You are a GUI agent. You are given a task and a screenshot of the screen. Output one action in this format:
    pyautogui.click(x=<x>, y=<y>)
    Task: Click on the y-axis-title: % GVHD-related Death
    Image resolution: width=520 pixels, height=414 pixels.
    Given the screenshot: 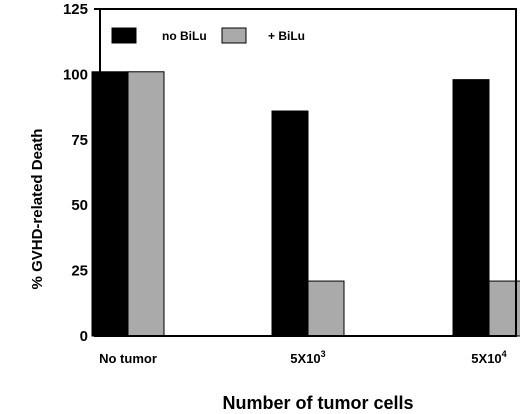 What is the action you would take?
    pyautogui.click(x=37, y=209)
    